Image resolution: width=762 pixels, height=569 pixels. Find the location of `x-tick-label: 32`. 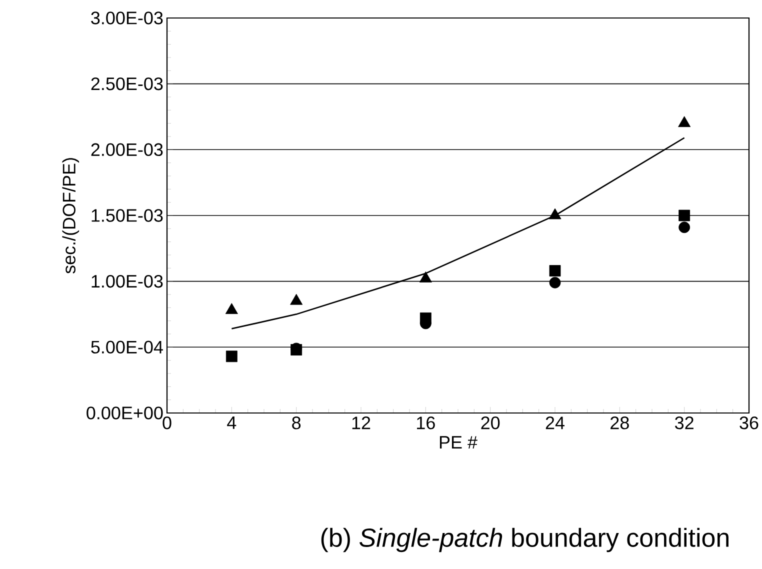

x-tick-label: 32 is located at coordinates (684, 423).